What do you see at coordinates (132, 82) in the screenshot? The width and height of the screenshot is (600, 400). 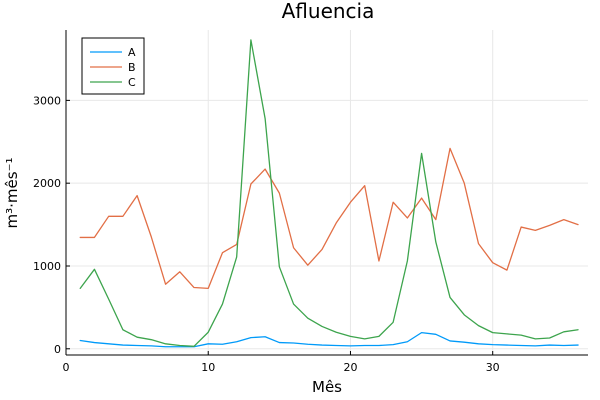 I see `legend-label-c: C` at bounding box center [132, 82].